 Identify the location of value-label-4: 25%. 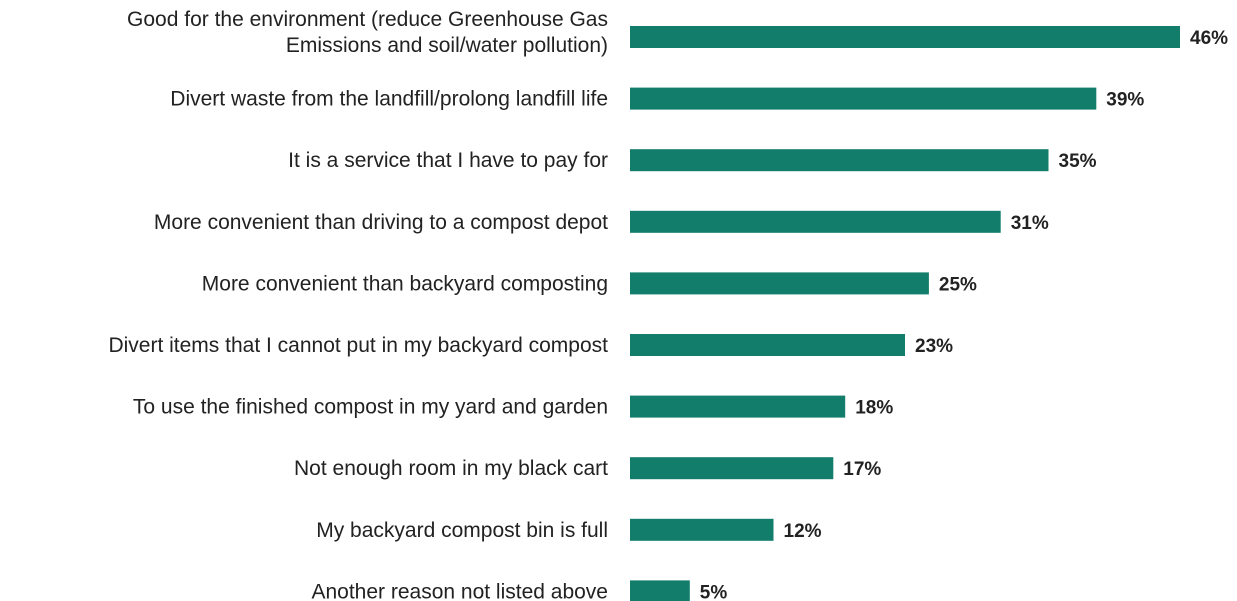
(958, 284).